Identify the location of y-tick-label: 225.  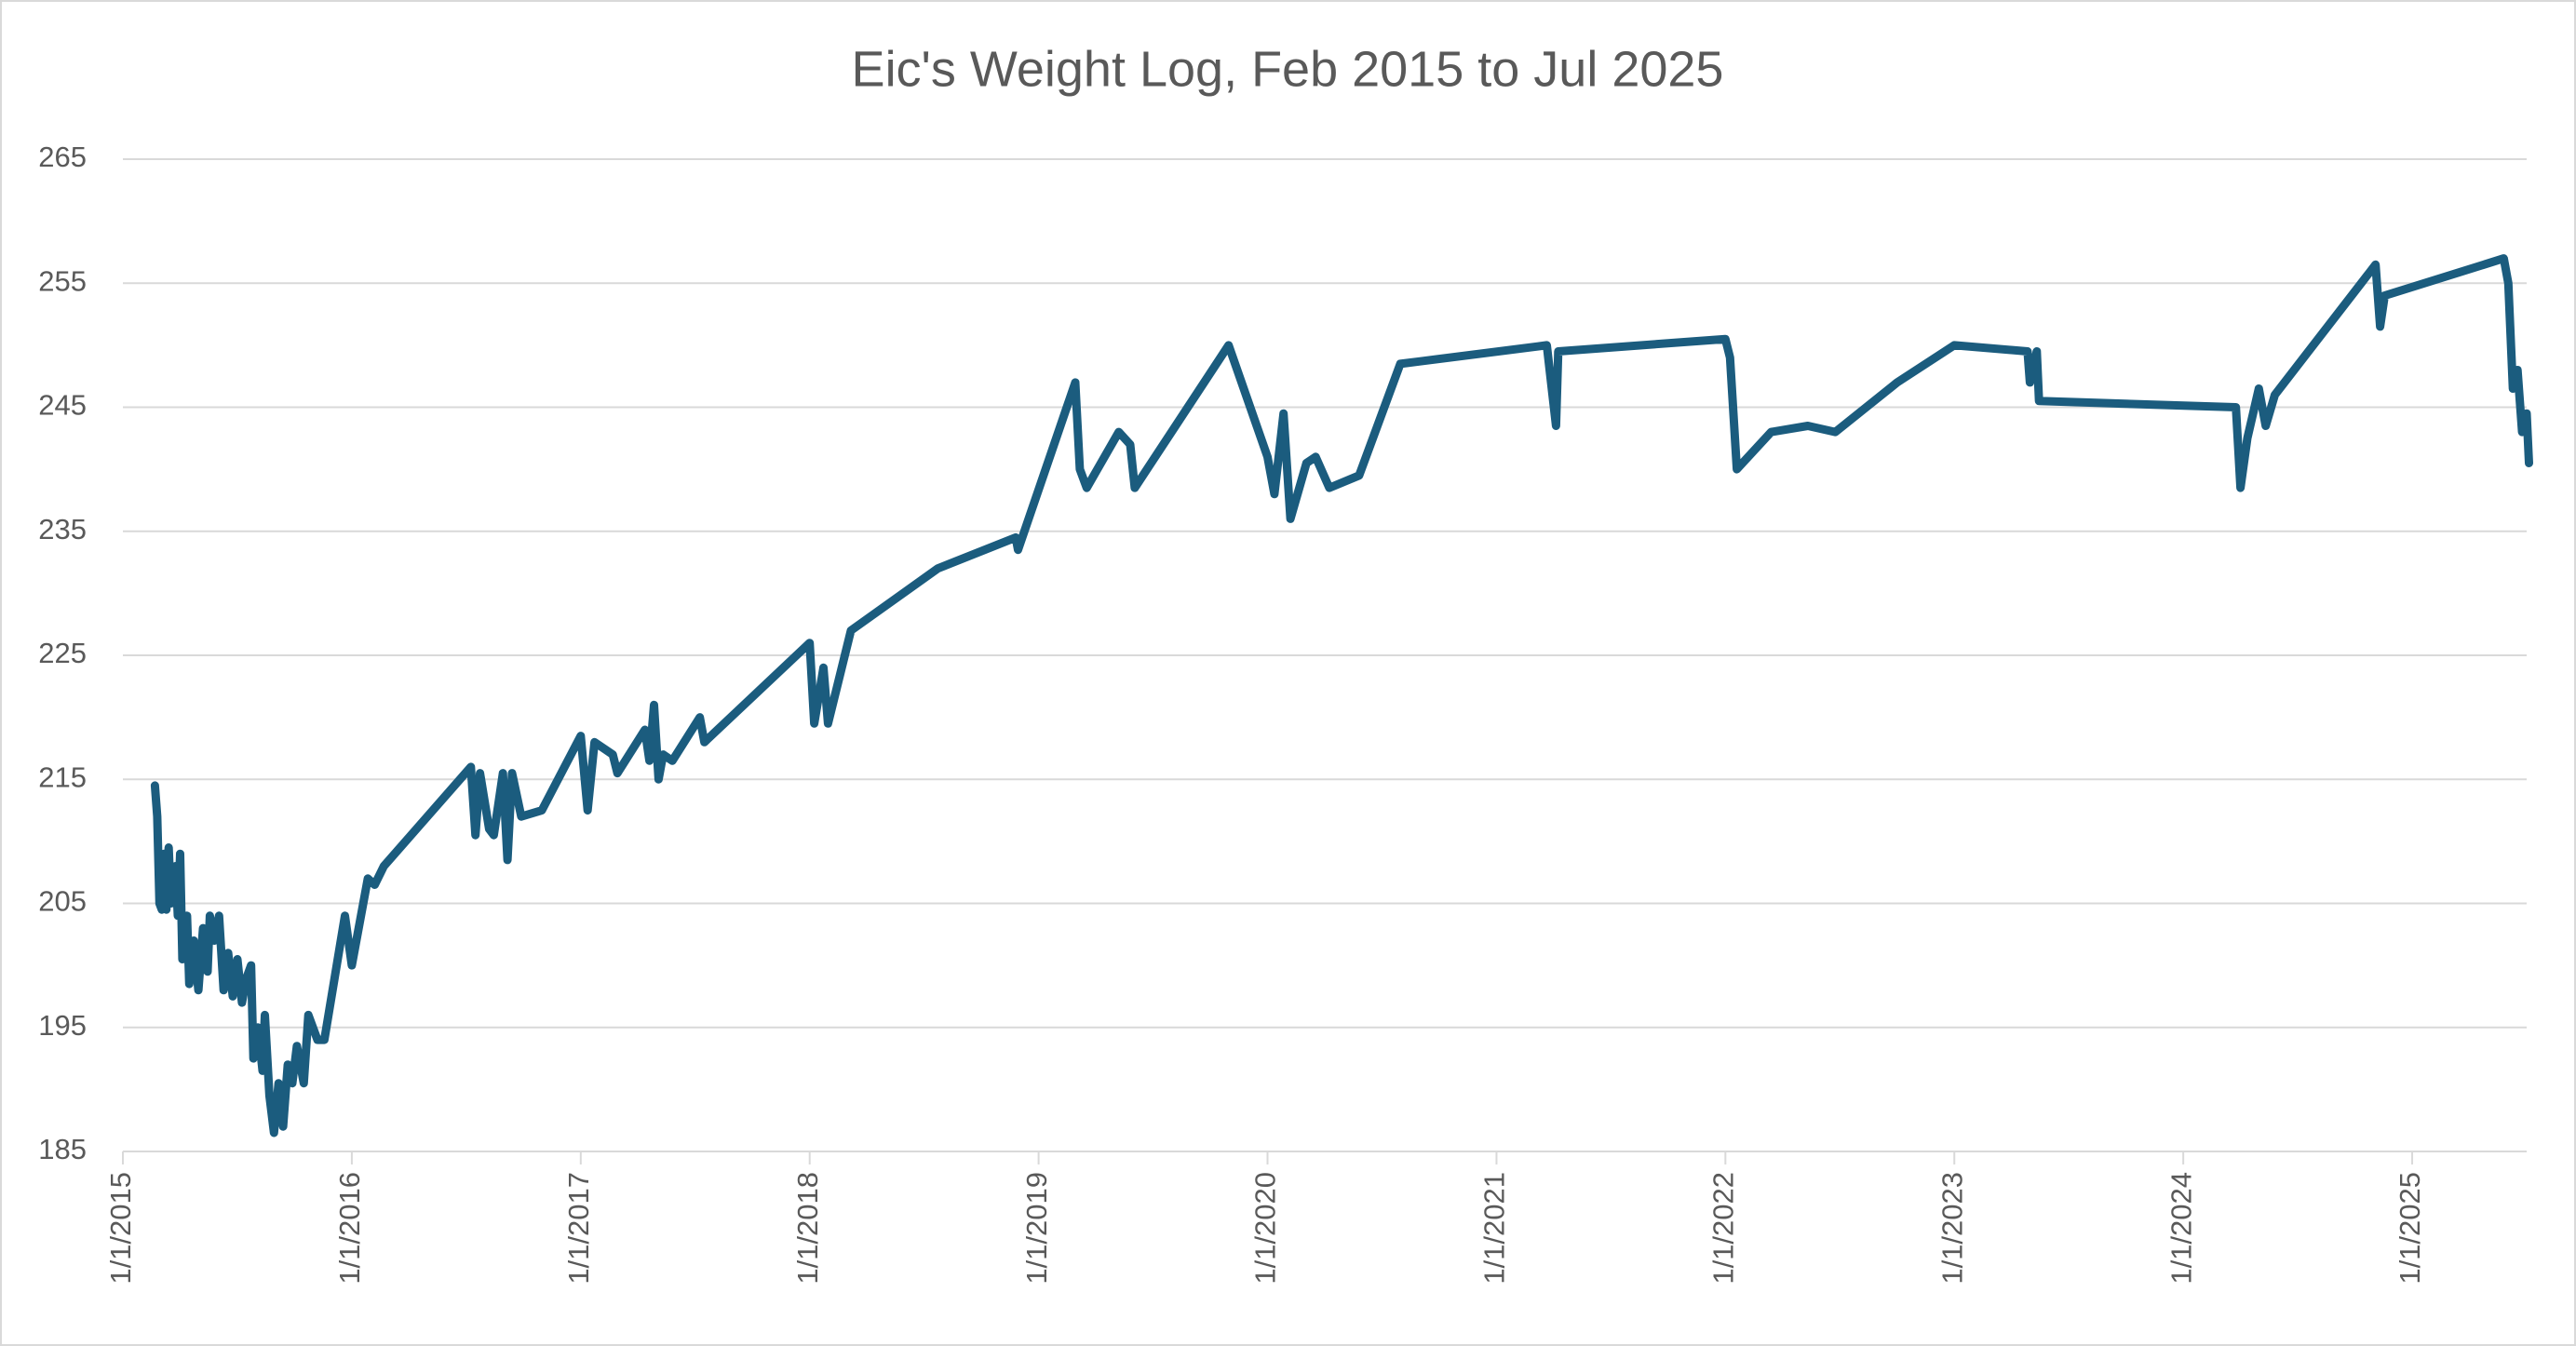
(62, 653).